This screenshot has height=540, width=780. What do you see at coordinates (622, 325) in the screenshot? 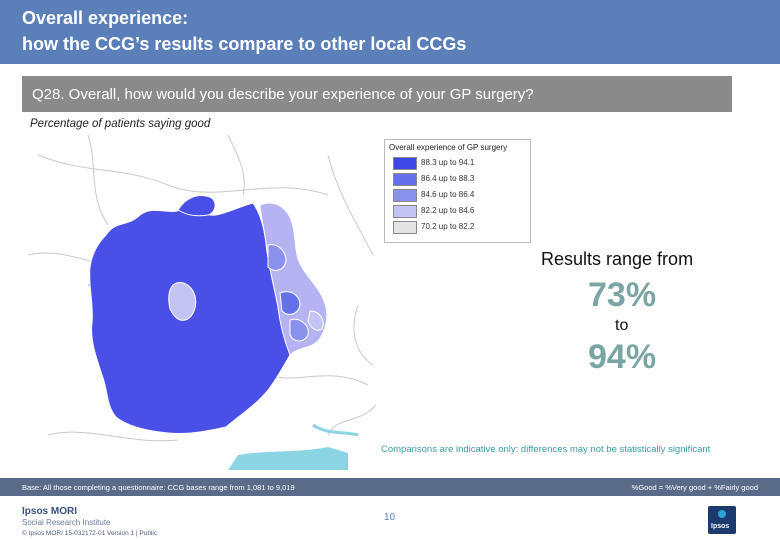
I see `results-to-label: to` at bounding box center [622, 325].